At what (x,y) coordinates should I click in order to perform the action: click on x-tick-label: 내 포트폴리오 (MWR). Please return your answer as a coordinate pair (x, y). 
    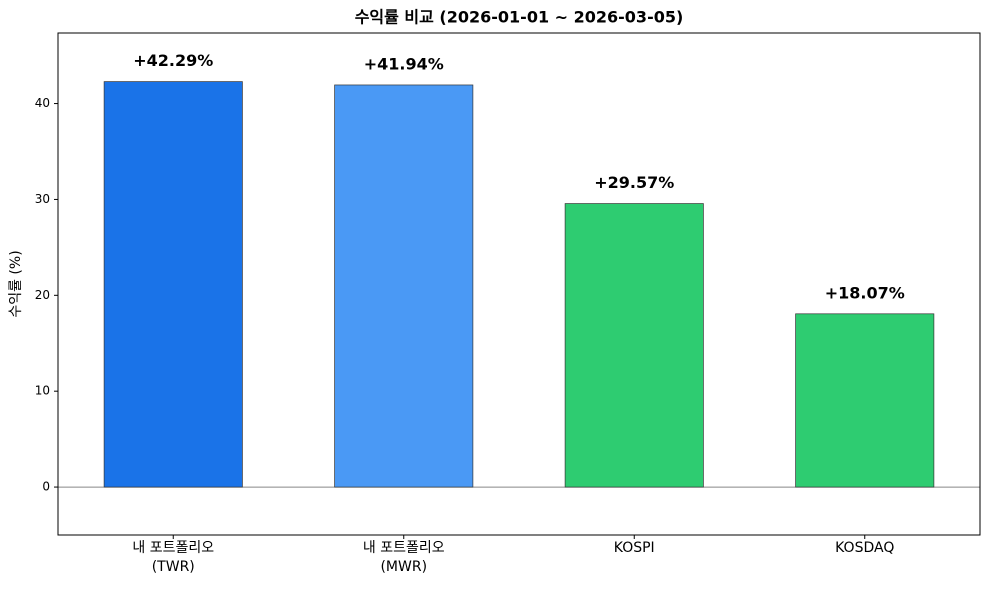
    Looking at the image, I should click on (403, 557).